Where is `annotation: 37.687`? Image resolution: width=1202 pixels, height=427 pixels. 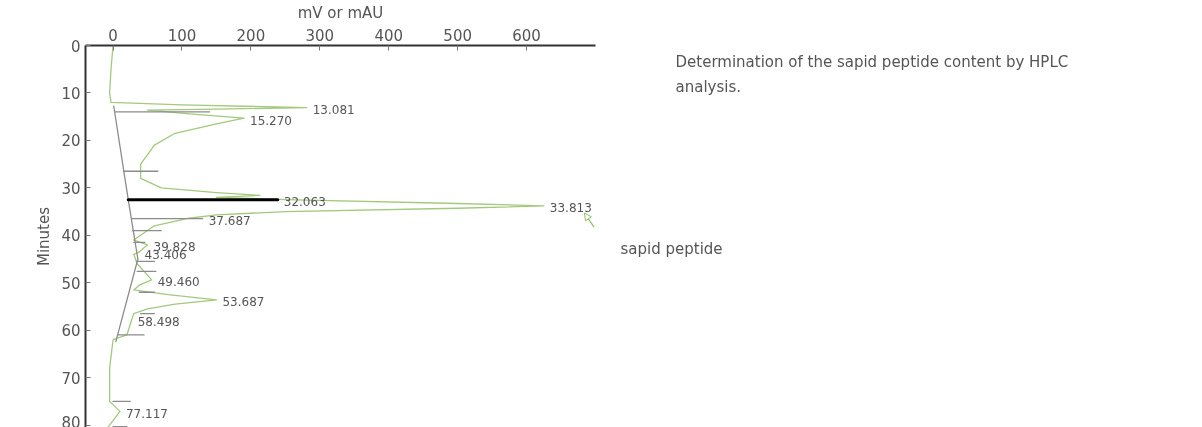
annotation: 37.687 is located at coordinates (229, 221).